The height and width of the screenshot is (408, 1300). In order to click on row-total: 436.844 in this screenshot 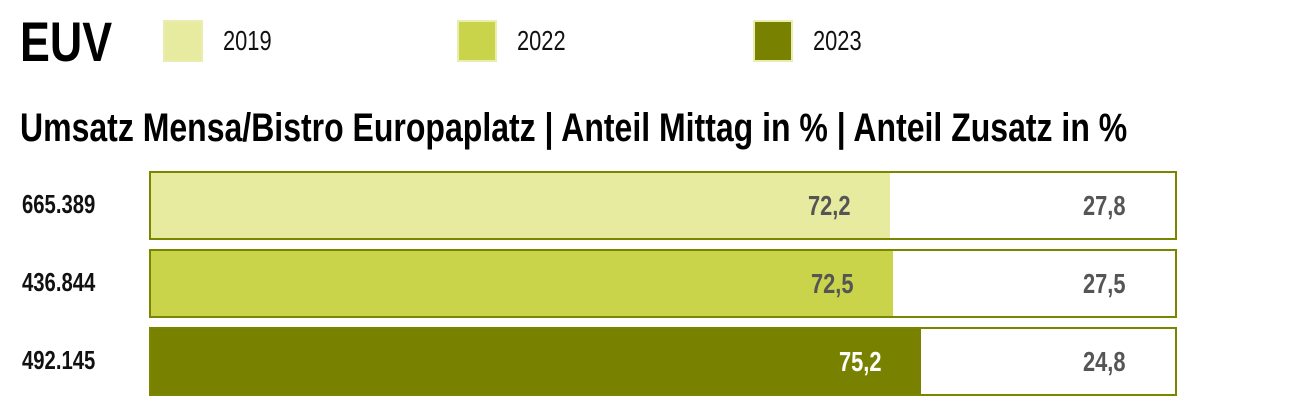, I will do `click(59, 282)`.